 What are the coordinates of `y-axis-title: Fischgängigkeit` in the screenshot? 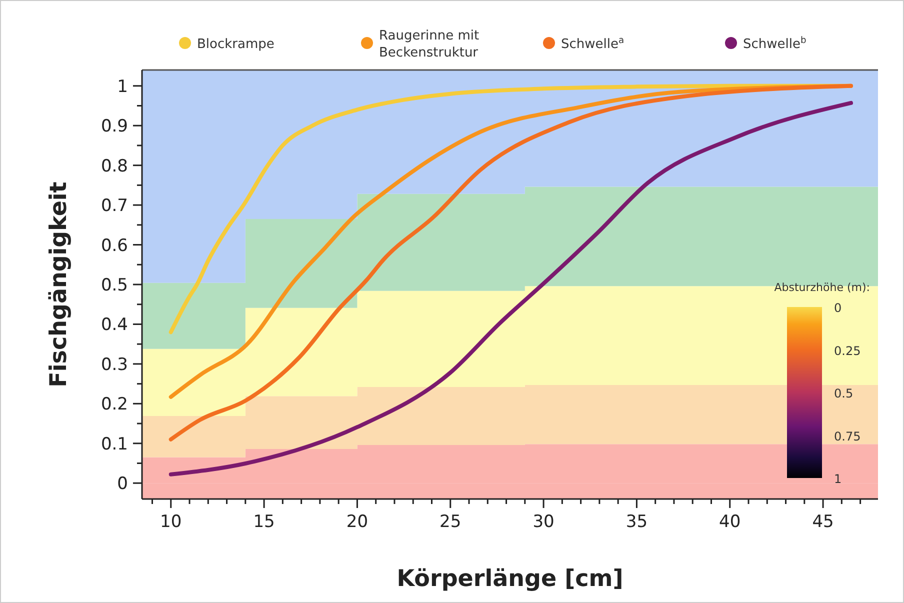 It's located at (59, 285).